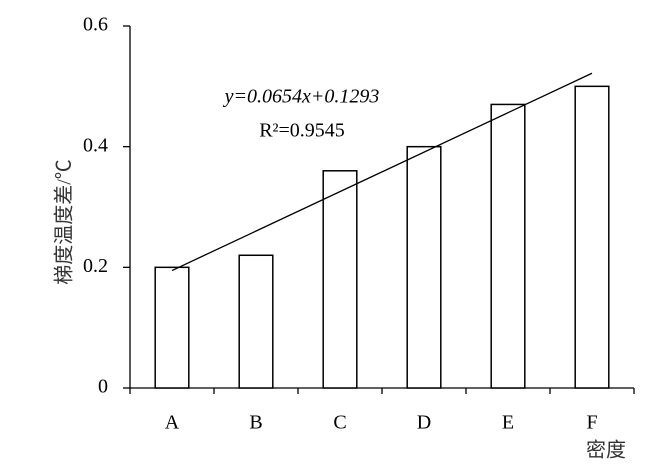 Image resolution: width=656 pixels, height=473 pixels. What do you see at coordinates (103, 387) in the screenshot?
I see `y-tick-label: 0` at bounding box center [103, 387].